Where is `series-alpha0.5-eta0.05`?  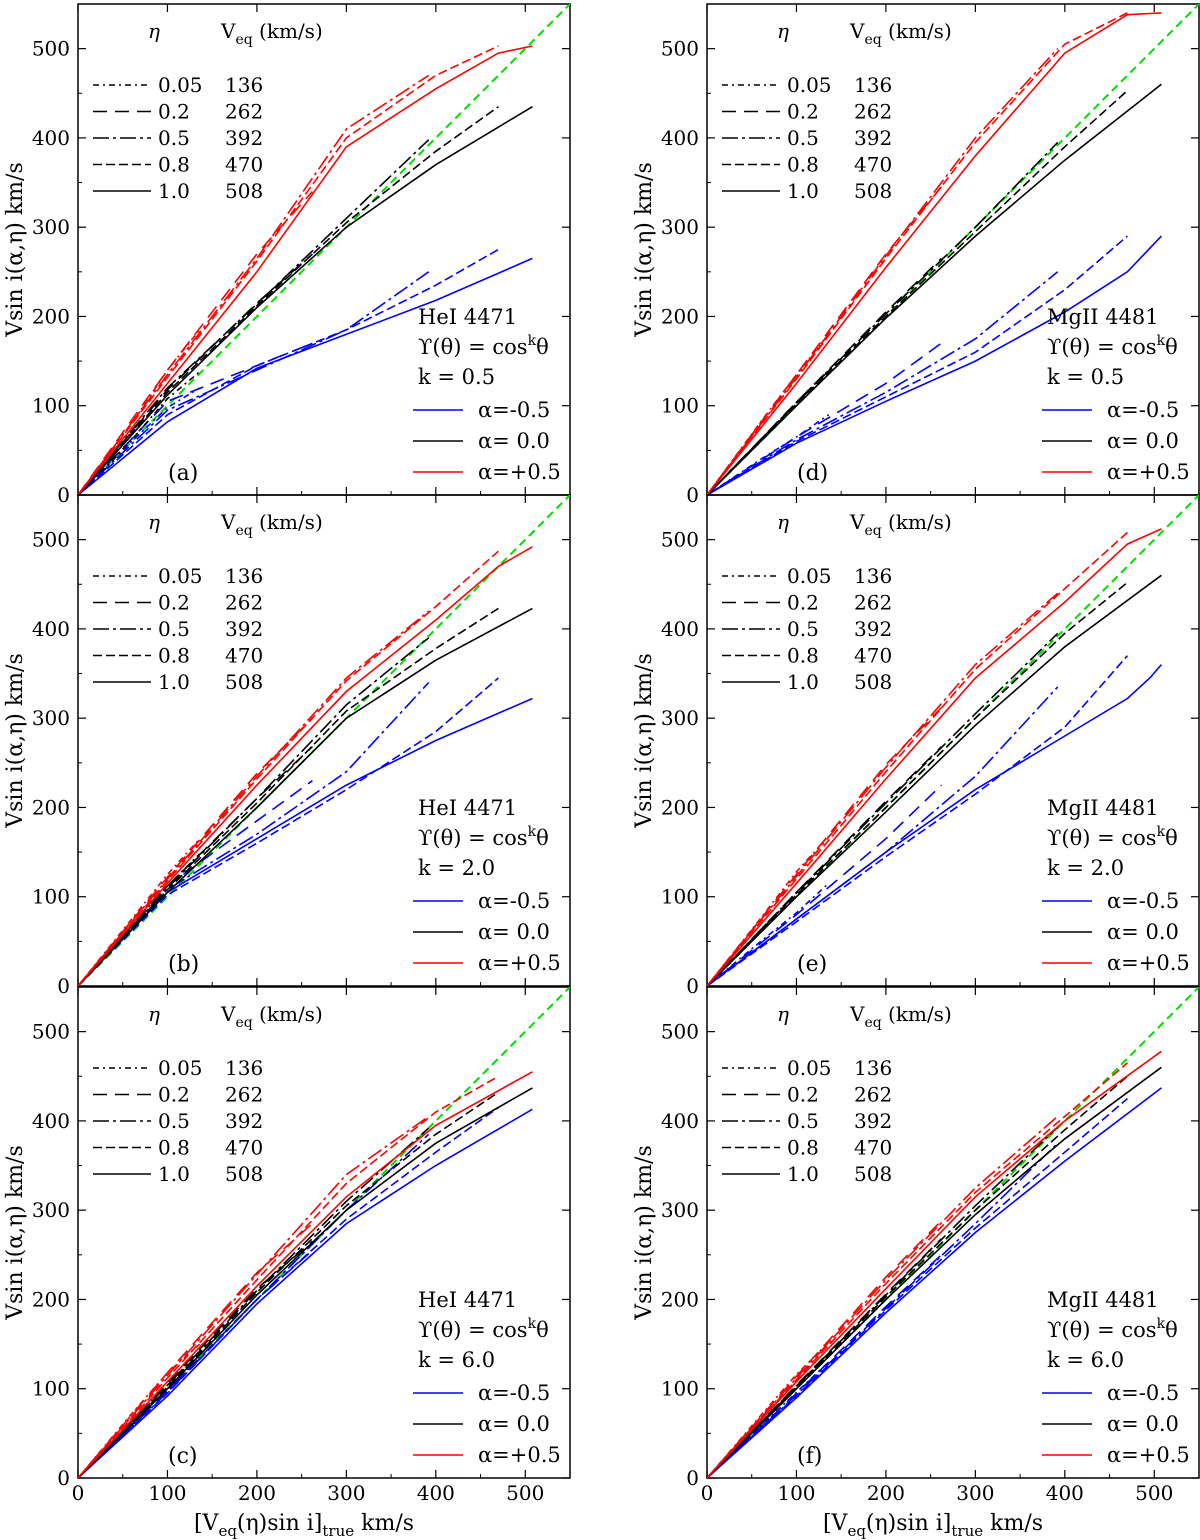
series-alpha0.5-eta0.05 is located at coordinates (139, 912).